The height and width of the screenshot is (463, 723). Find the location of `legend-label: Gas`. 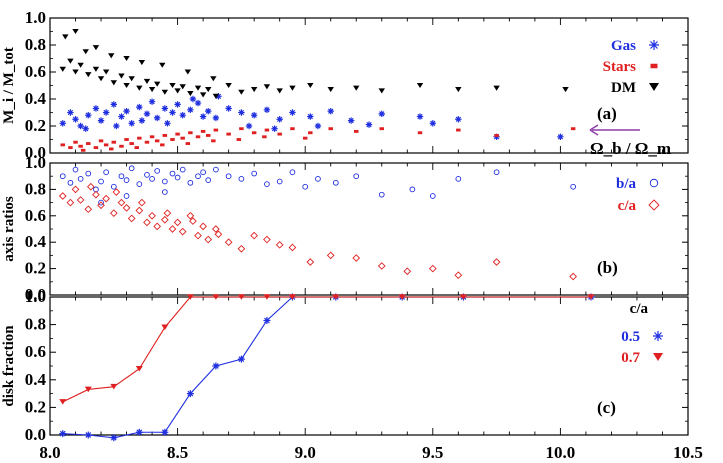

legend-label: Gas is located at coordinates (623, 46).